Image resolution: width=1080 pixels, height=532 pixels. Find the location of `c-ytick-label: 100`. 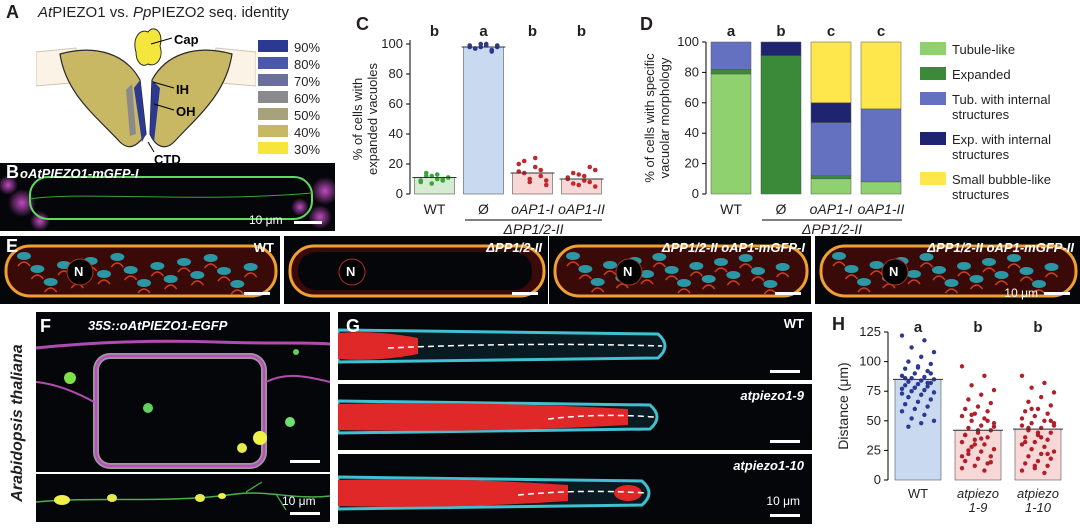

c-ytick-label: 100 is located at coordinates (392, 43).